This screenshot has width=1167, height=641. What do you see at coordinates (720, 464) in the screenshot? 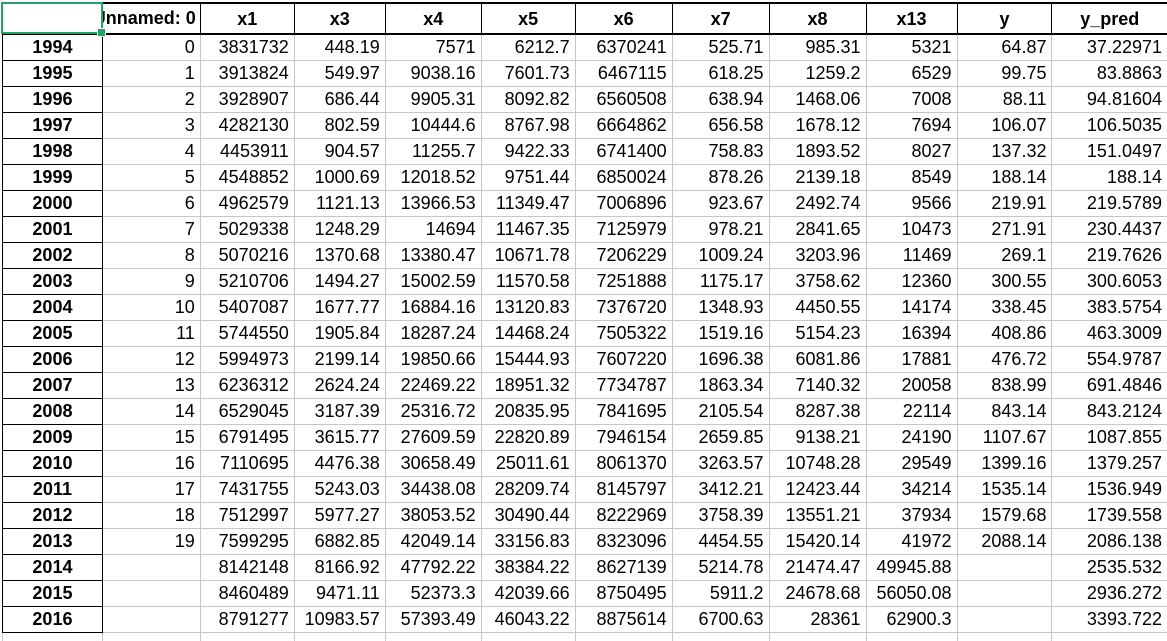
I see `table-cell: 3263.57` at bounding box center [720, 464].